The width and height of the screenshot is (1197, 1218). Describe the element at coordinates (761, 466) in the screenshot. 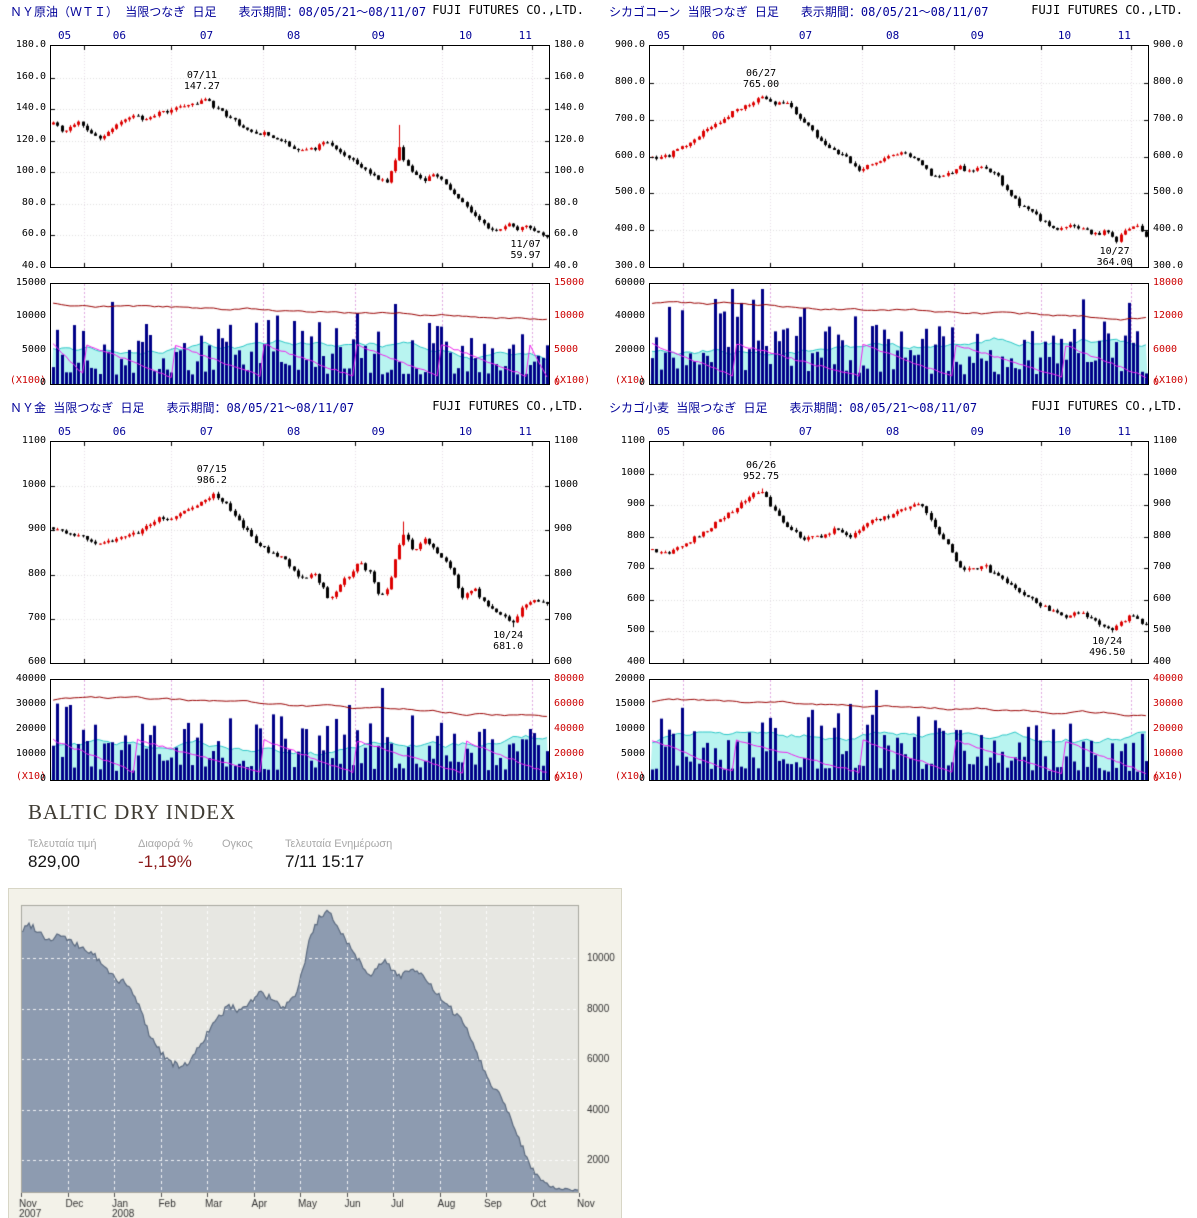

I see `peak-annotation-date: 06/26` at that location.